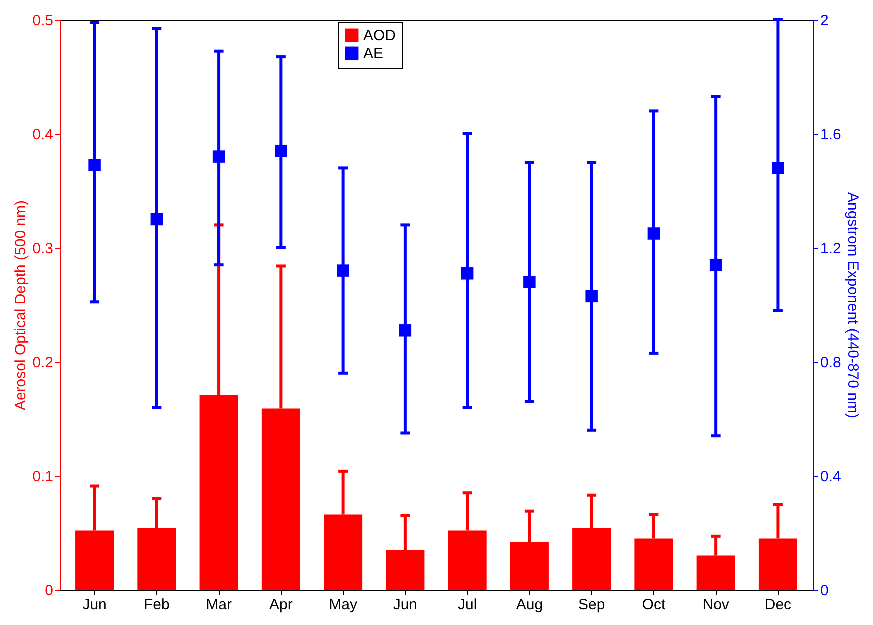 This screenshot has width=873, height=625. Describe the element at coordinates (43, 135) in the screenshot. I see `y-tick-label: 0.4` at that location.